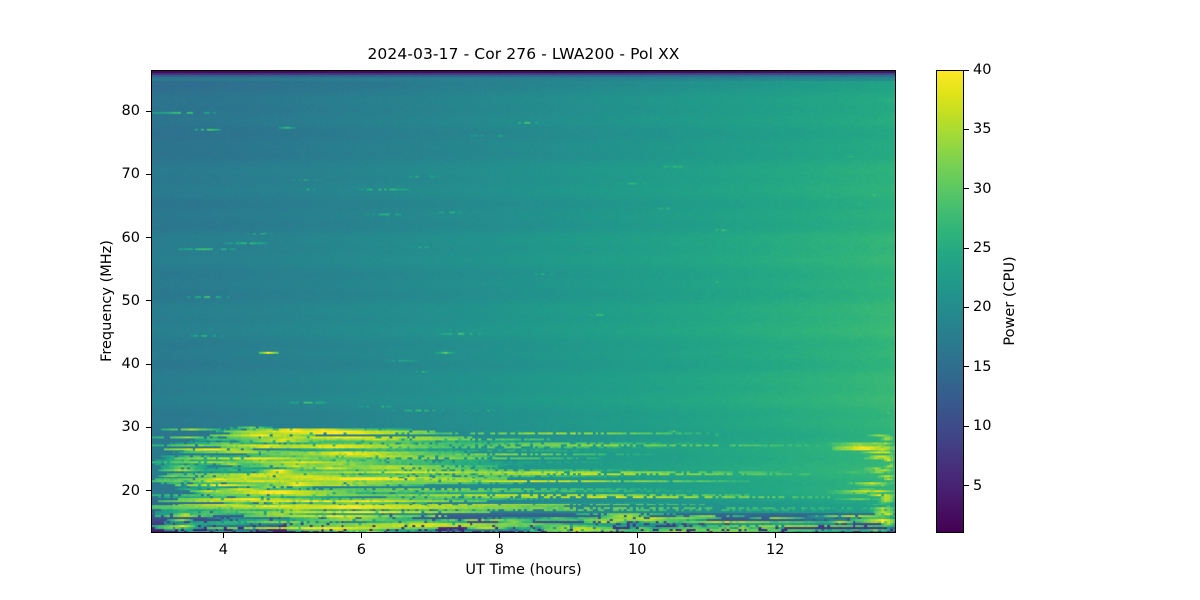  I want to click on x-tick-label: 6, so click(361, 550).